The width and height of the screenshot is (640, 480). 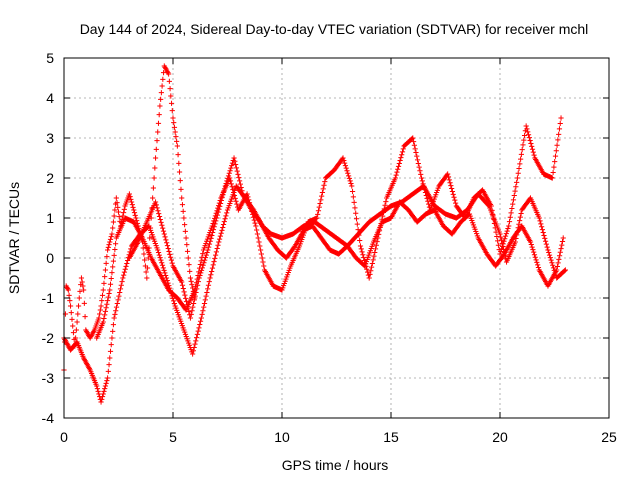 What do you see at coordinates (14, 238) in the screenshot?
I see `y-axis-label: SDTVAR / TECUs` at bounding box center [14, 238].